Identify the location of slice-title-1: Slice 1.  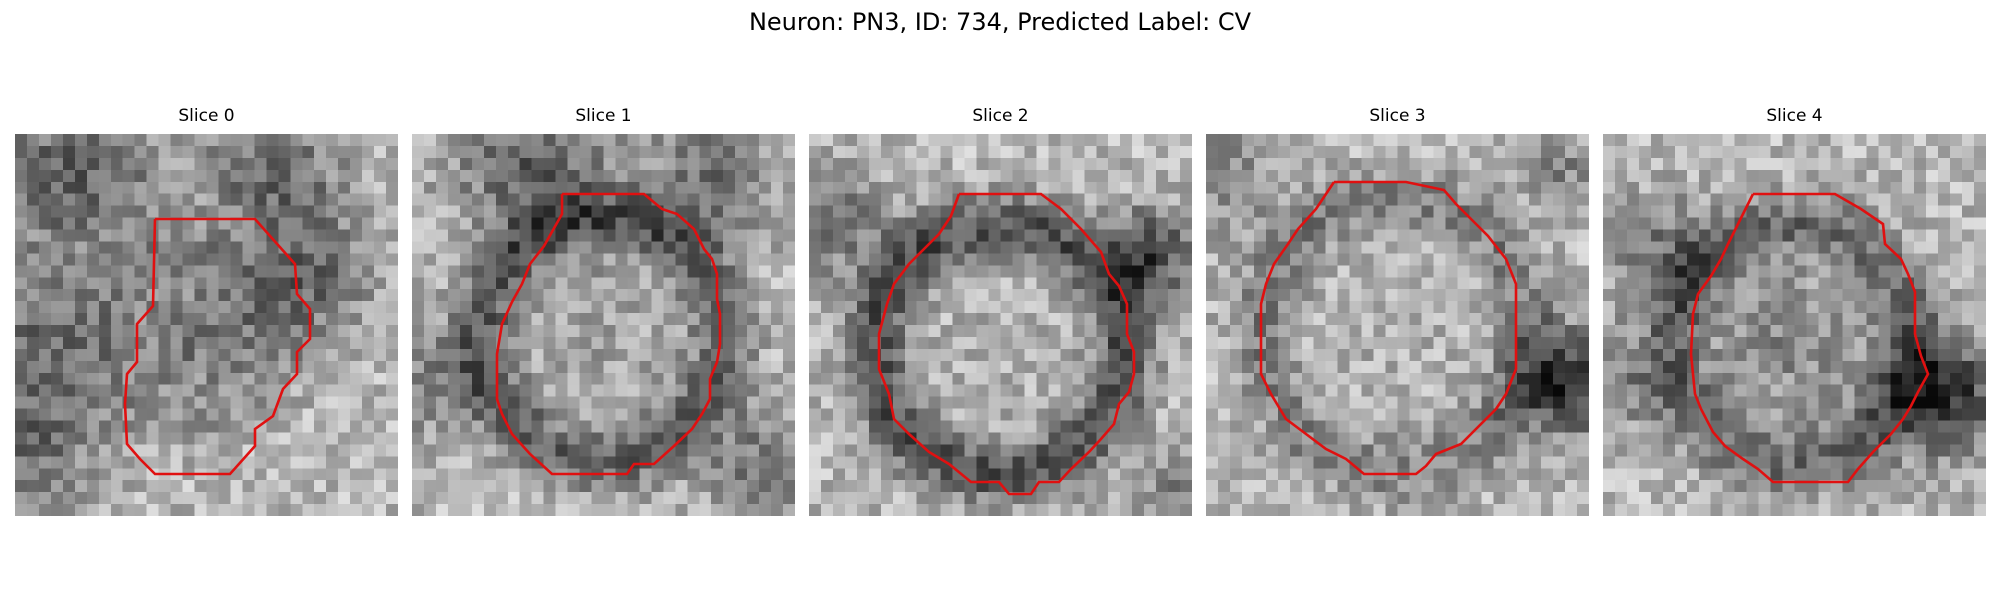
(603, 116).